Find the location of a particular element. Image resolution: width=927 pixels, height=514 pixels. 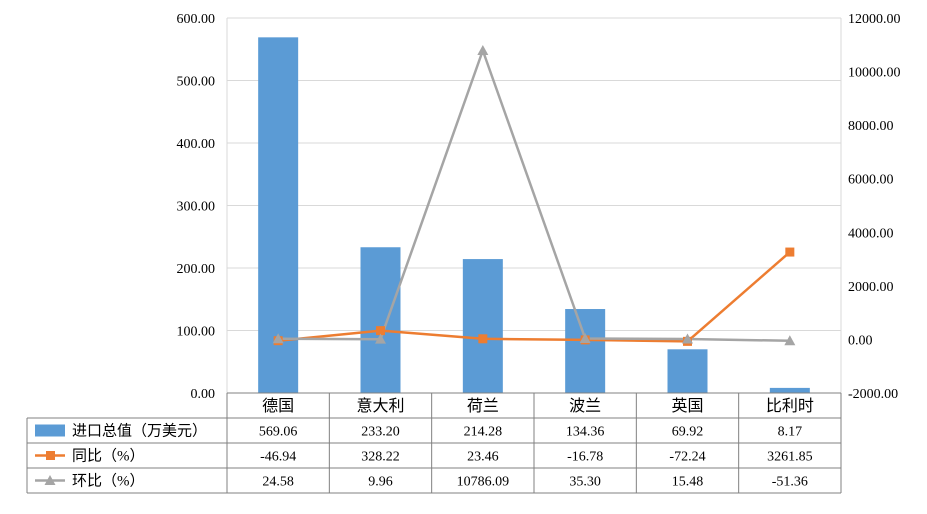

table-value: 569.06 is located at coordinates (278, 432).